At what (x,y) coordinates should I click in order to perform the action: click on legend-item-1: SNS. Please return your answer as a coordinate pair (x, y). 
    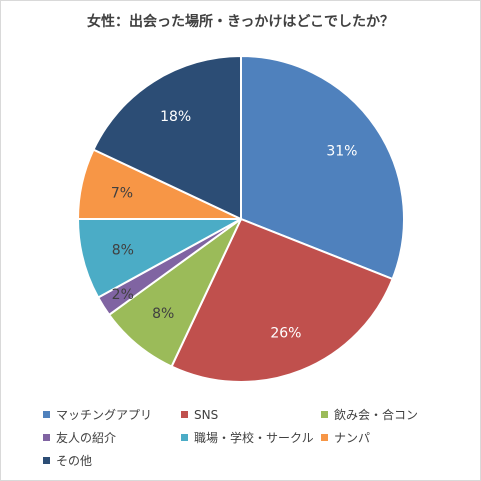
    Looking at the image, I should click on (251, 414).